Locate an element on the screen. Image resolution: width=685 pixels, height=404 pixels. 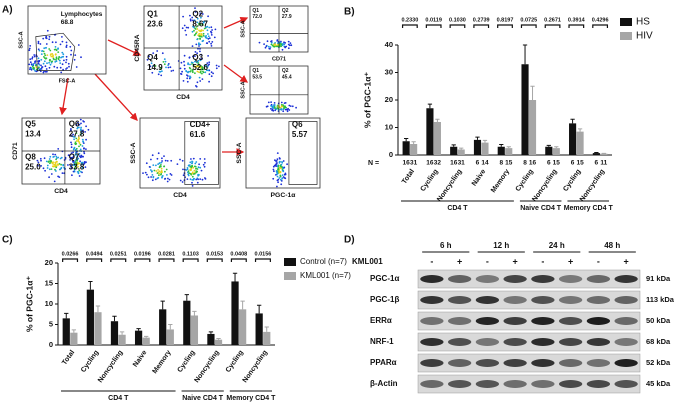
gate is located at coordinates (303, 153).